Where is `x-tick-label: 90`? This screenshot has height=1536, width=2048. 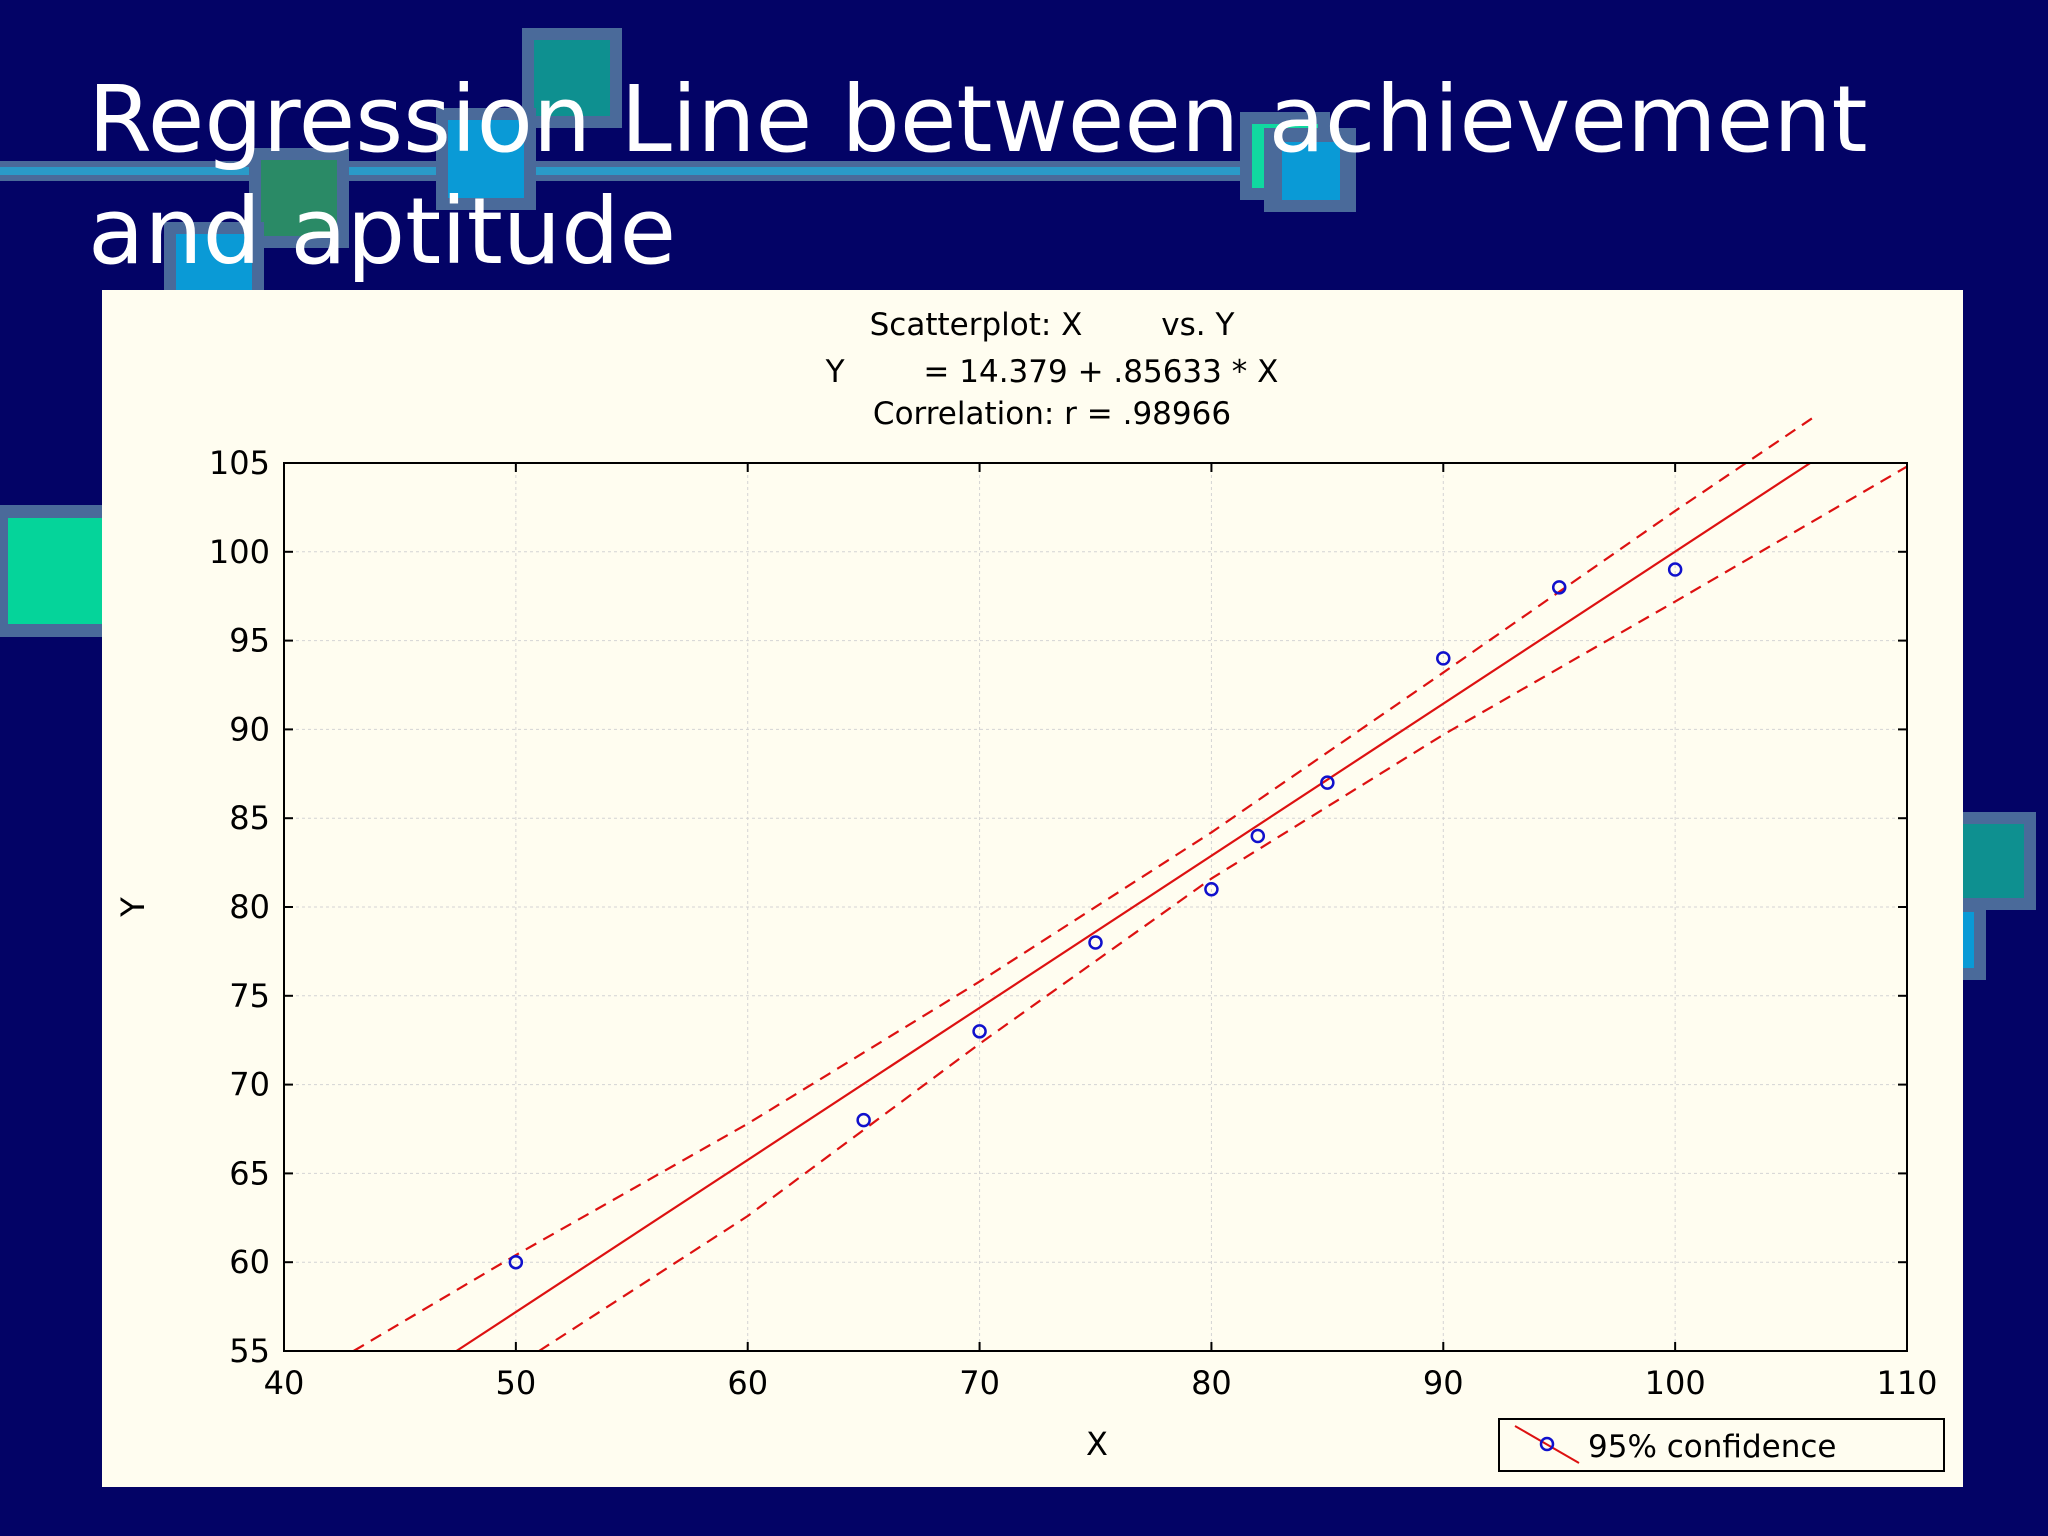
x-tick-label: 90 is located at coordinates (1443, 1383).